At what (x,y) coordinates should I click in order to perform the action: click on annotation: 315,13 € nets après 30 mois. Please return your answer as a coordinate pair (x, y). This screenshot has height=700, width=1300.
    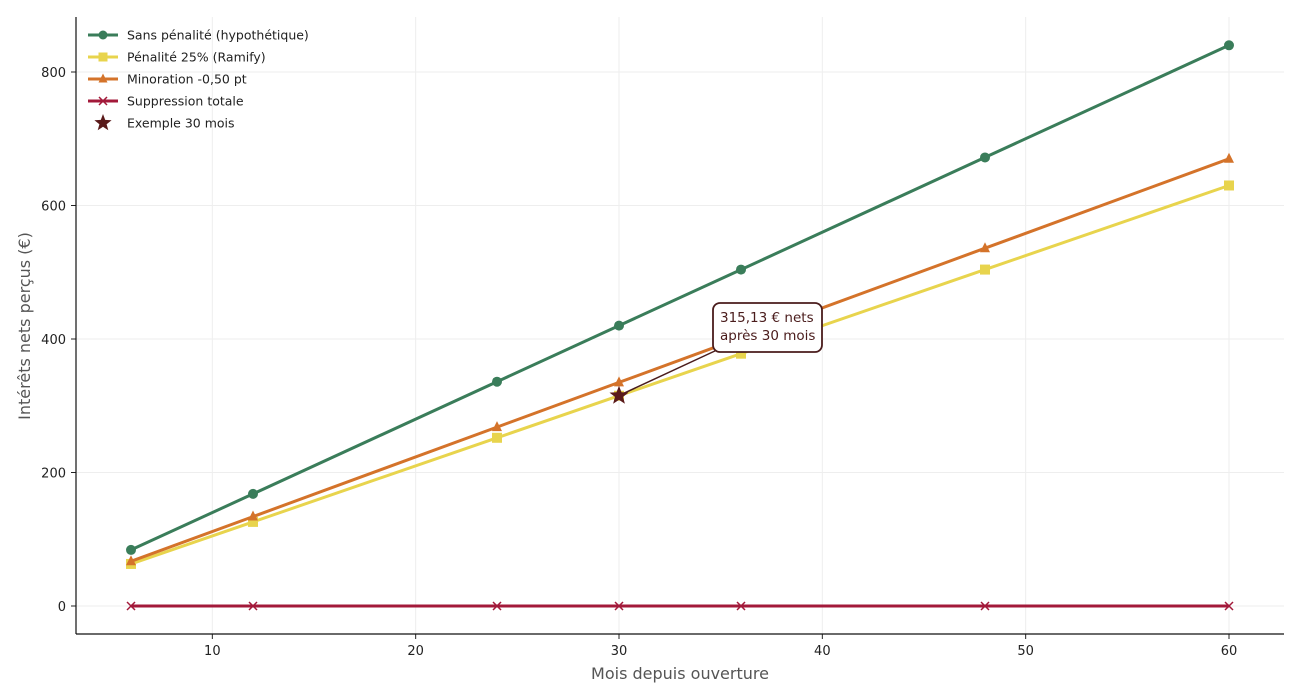
    Looking at the image, I should click on (716, 353).